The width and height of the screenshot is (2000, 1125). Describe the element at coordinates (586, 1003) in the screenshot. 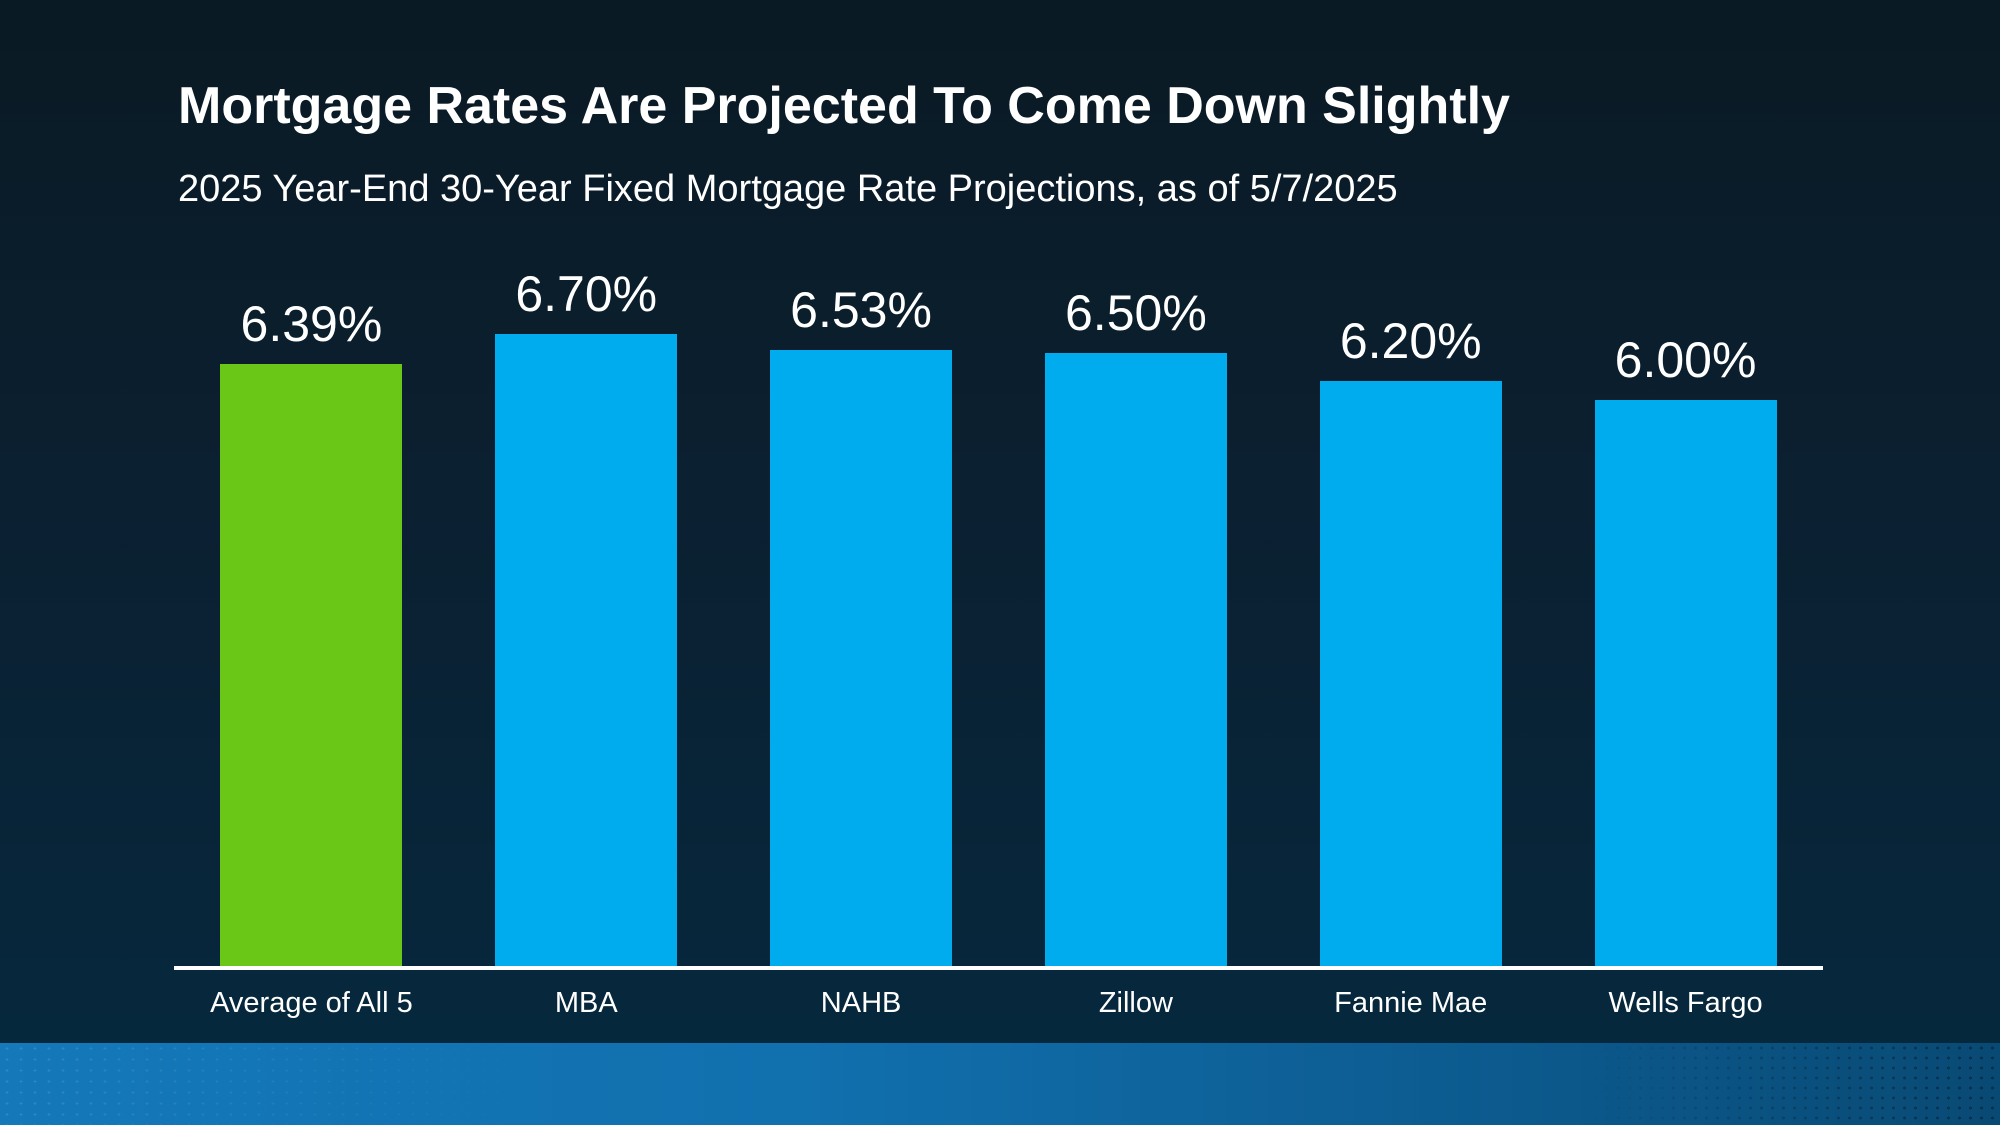

I see `category-label-mba: MBA` at that location.